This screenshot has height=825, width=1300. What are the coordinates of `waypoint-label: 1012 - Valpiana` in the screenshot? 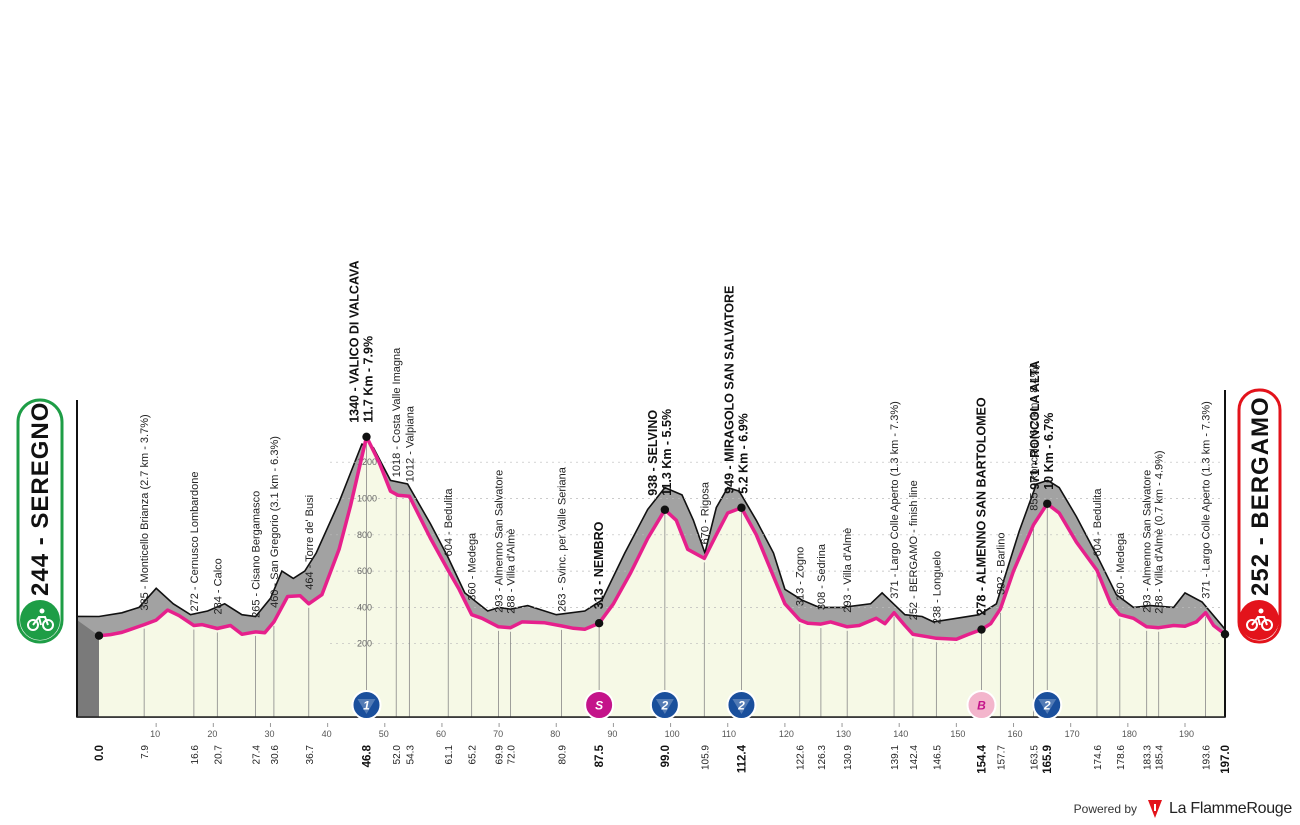 It's located at (410, 443).